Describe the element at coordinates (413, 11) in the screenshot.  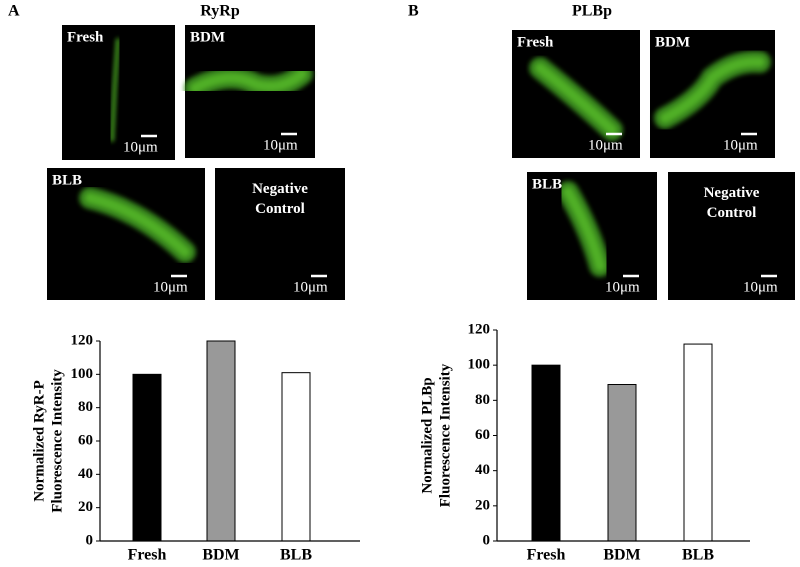
I see `panel-letter: B` at that location.